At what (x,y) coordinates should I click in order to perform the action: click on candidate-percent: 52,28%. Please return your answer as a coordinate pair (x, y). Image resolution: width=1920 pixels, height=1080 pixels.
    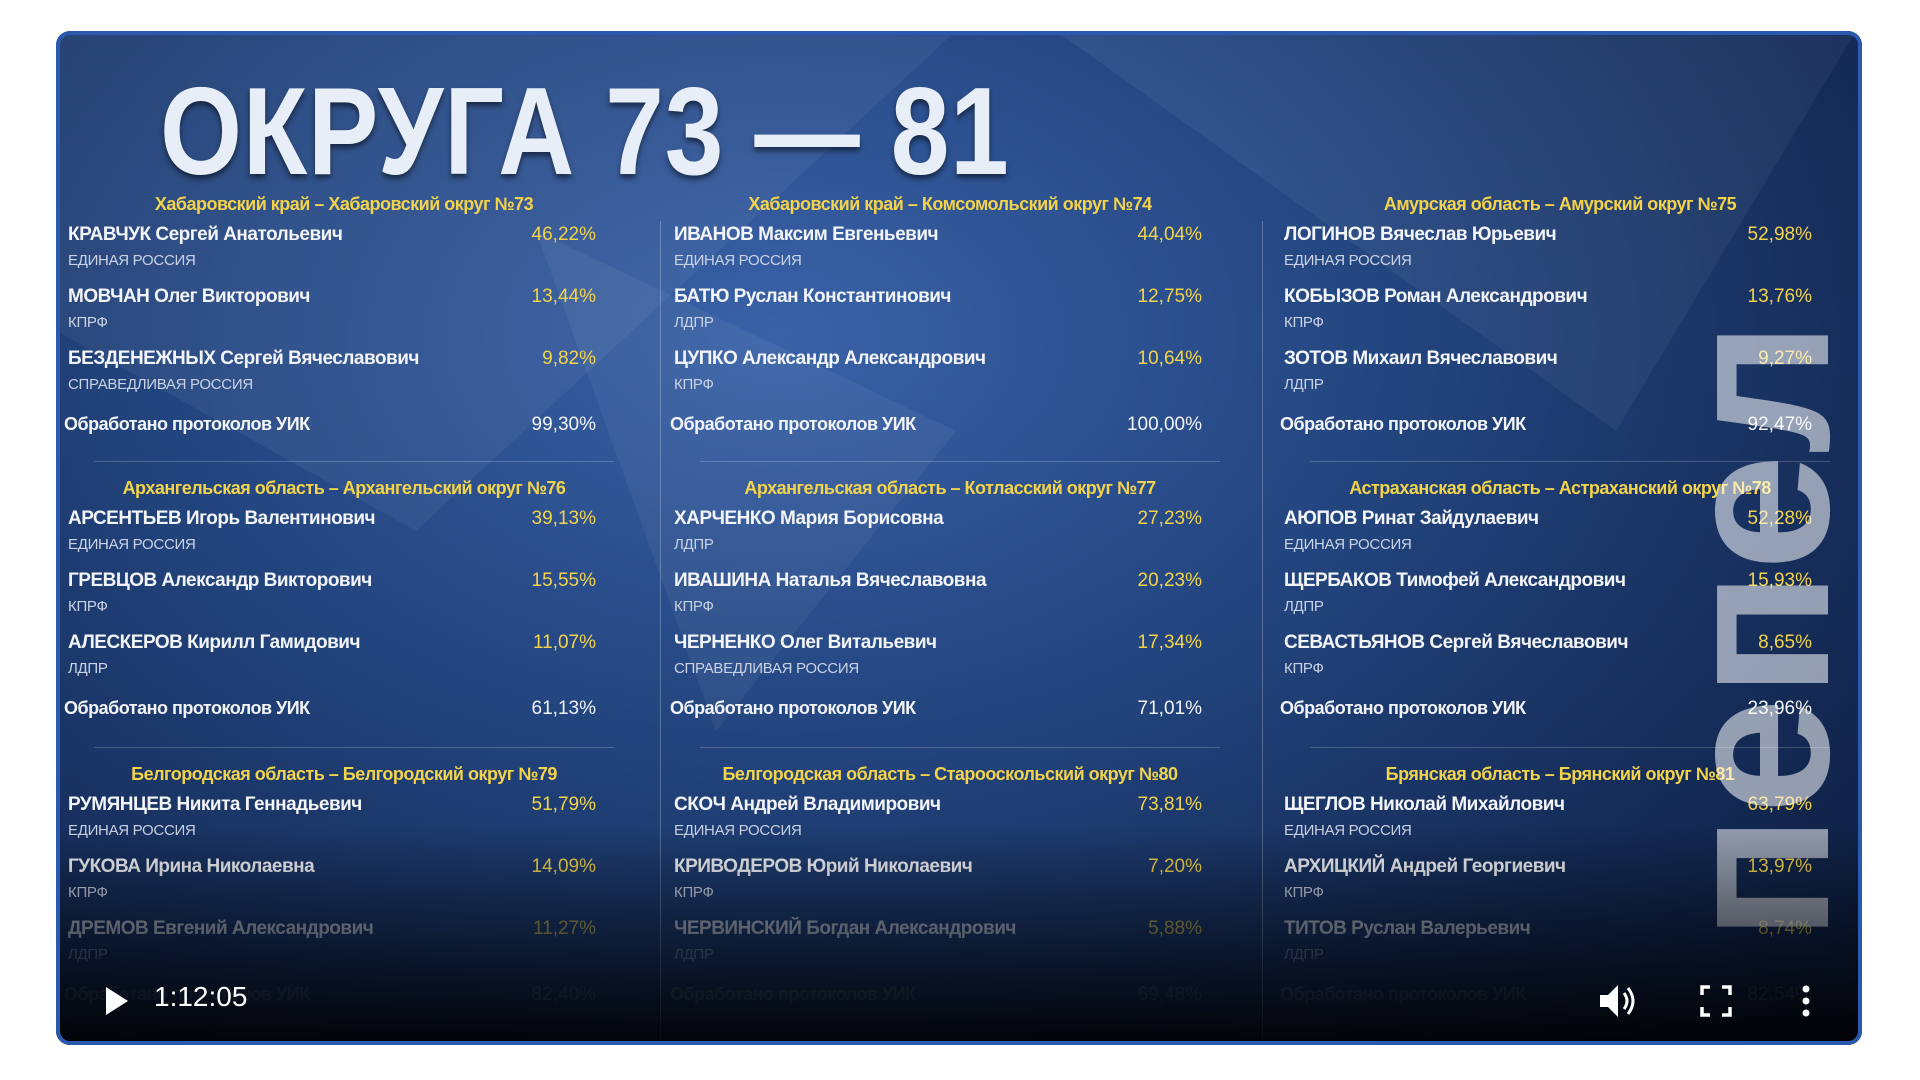
    Looking at the image, I should click on (1779, 518).